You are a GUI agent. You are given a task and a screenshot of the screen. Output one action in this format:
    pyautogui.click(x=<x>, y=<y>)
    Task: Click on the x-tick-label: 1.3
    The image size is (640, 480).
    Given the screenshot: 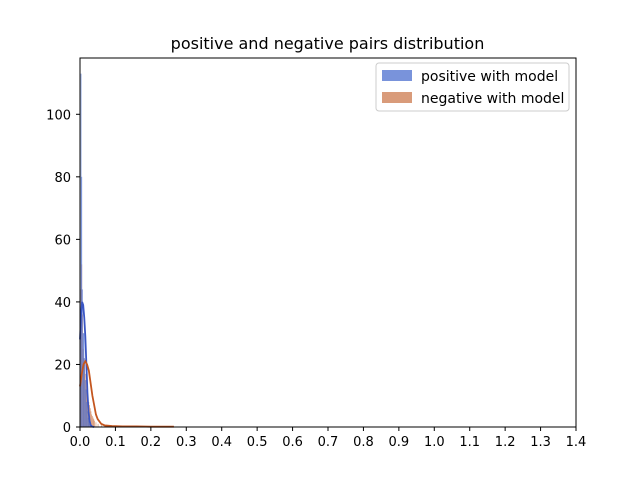 What is the action you would take?
    pyautogui.click(x=540, y=442)
    